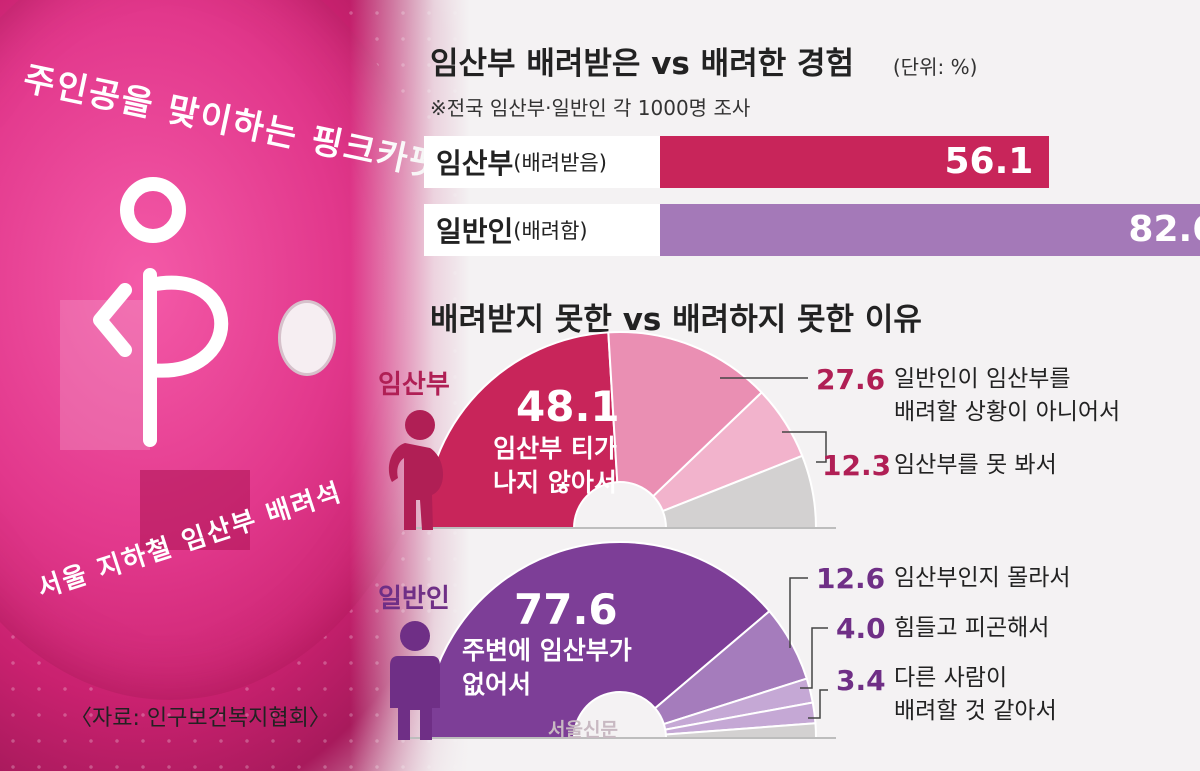  What do you see at coordinates (975, 695) in the screenshot?
I see `slice-label: 다른 사람이 배려할 것 같아서` at bounding box center [975, 695].